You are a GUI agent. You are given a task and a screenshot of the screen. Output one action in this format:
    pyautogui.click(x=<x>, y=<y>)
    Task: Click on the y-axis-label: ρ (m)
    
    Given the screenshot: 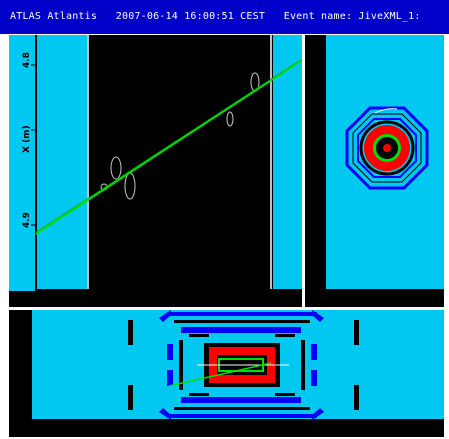 What is the action you would take?
    pyautogui.click(x=22, y=340)
    